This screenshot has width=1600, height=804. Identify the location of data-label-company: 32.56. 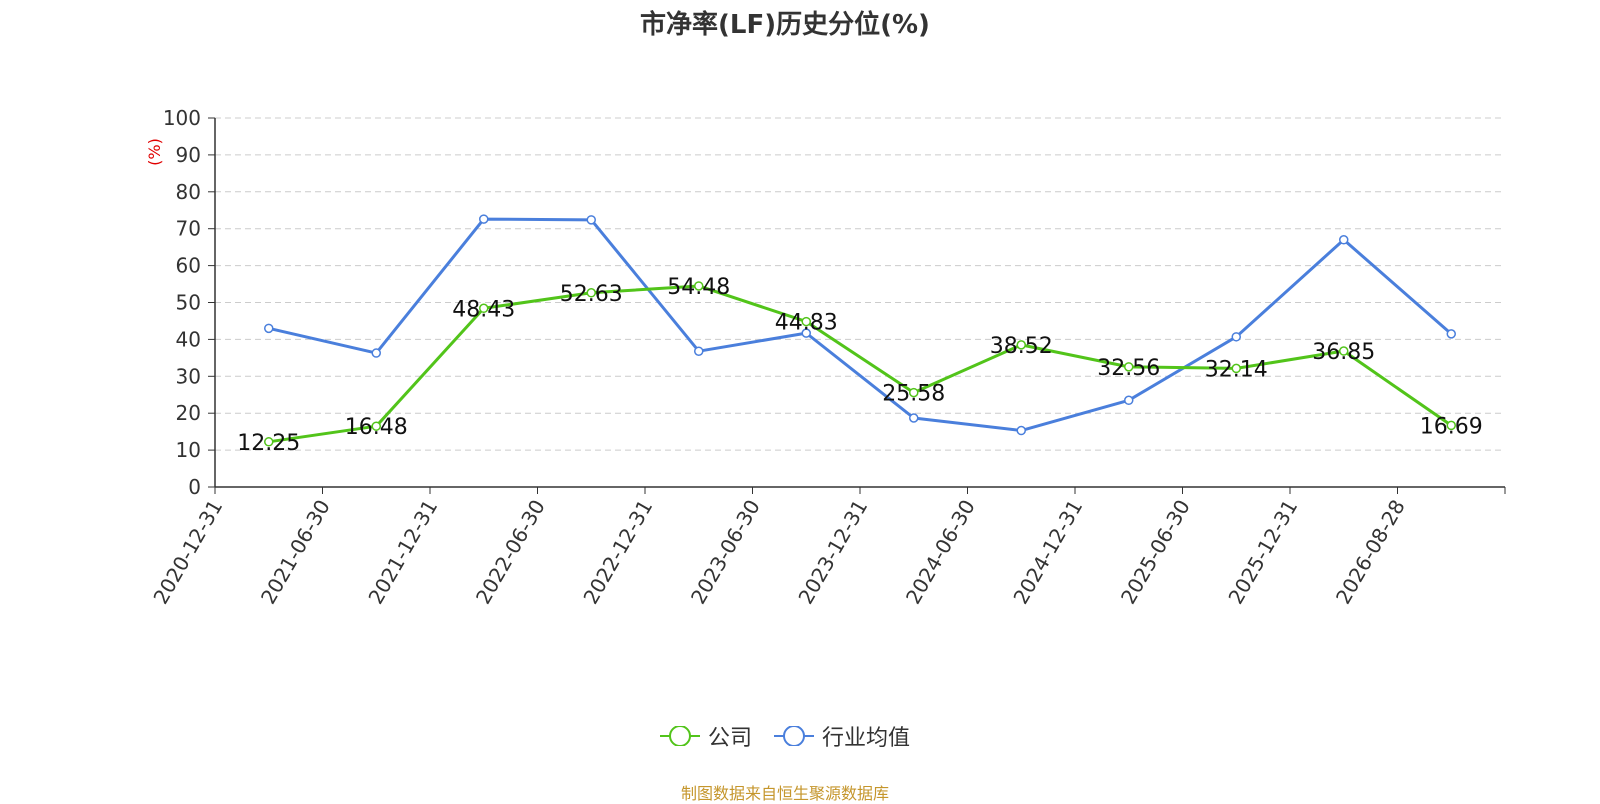
(1128, 368).